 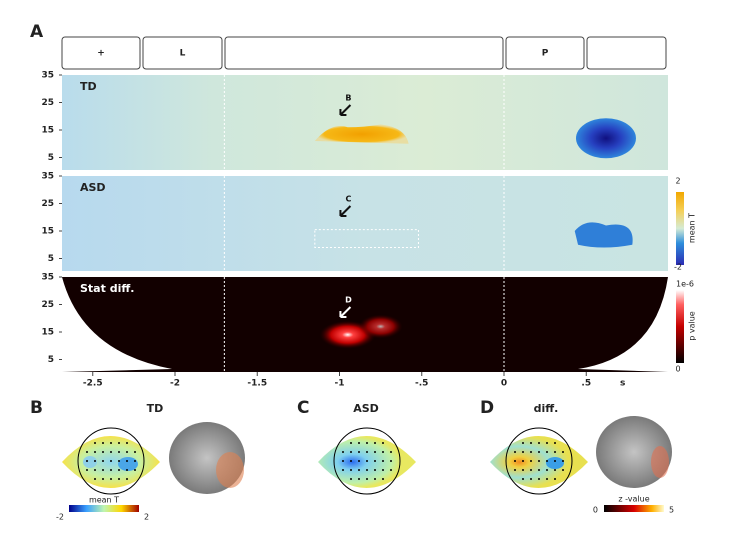 What do you see at coordinates (340, 384) in the screenshot?
I see `x-tick-label: -1` at bounding box center [340, 384].